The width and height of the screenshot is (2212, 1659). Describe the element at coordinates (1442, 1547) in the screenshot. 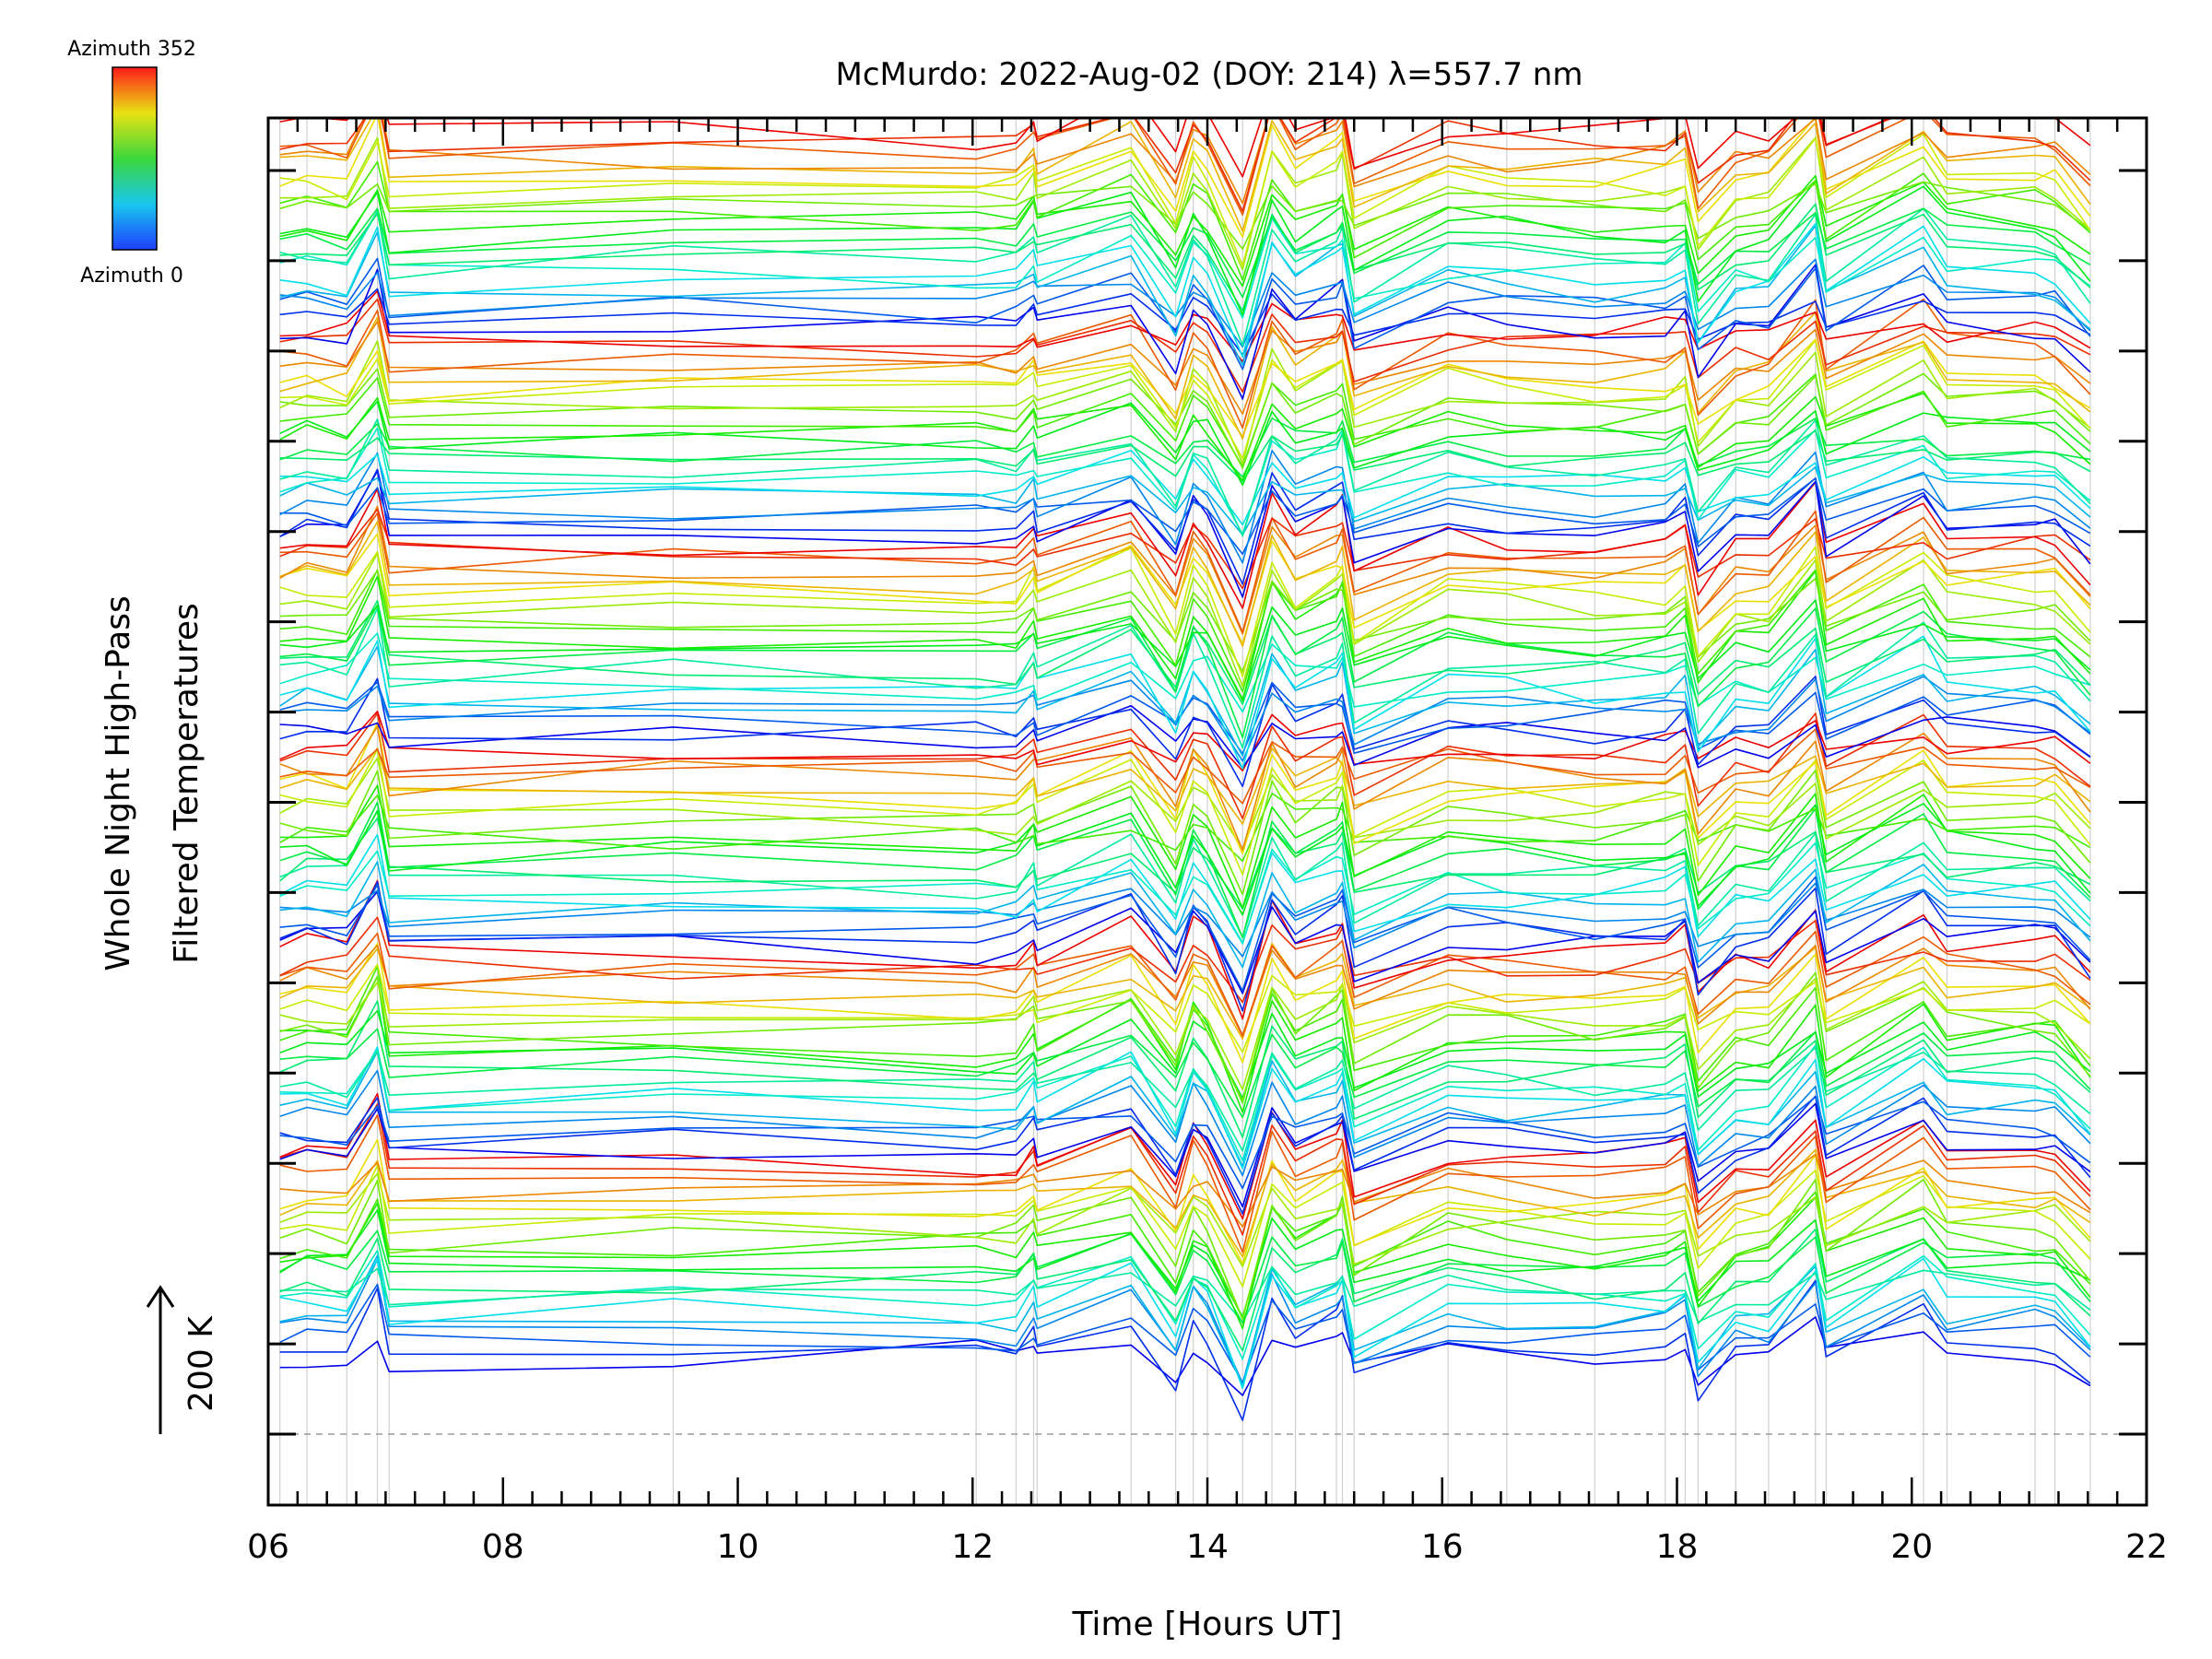

I see `x-tick-label: 16` at that location.